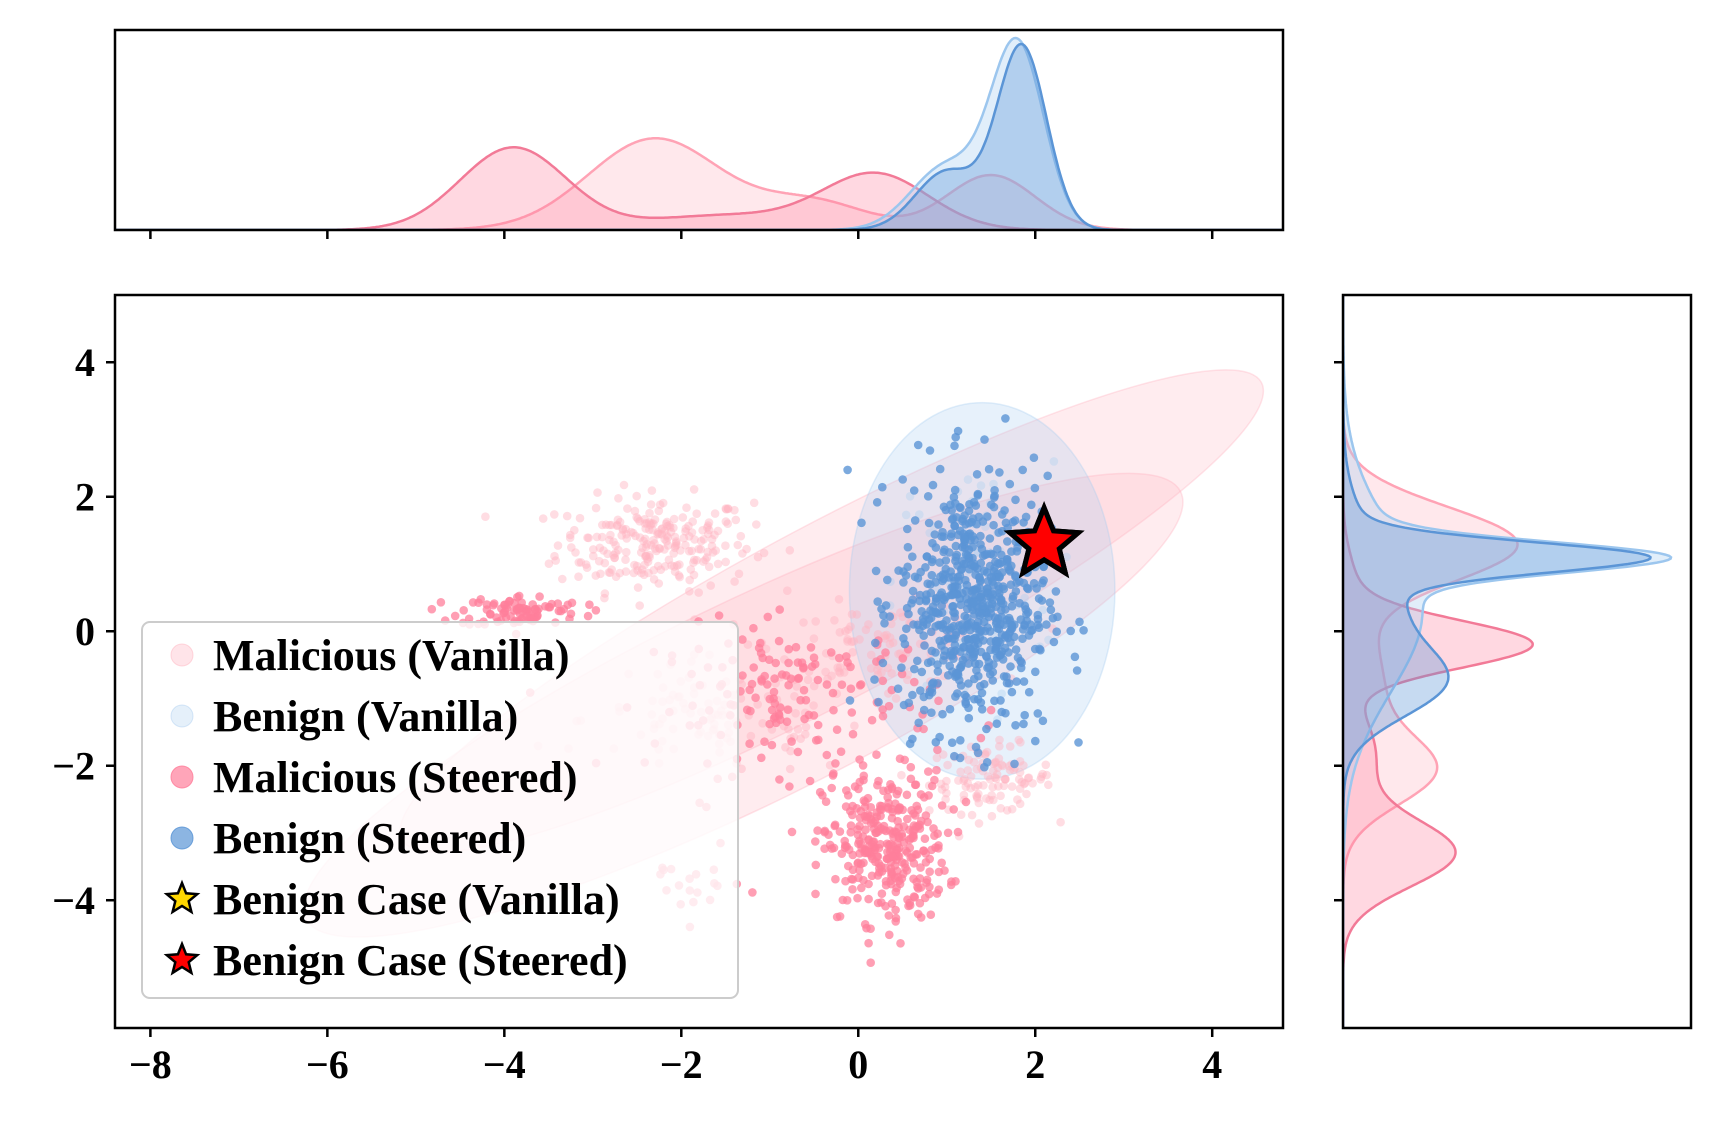 This screenshot has width=1712, height=1127. Describe the element at coordinates (73, 766) in the screenshot. I see `y-tick-label: −2` at that location.